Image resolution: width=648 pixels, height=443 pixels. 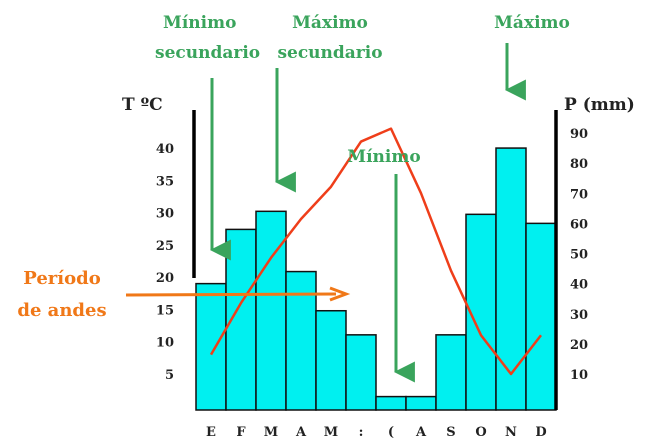 What do you see at coordinates (241, 432) in the screenshot?
I see `month-label: F` at bounding box center [241, 432].